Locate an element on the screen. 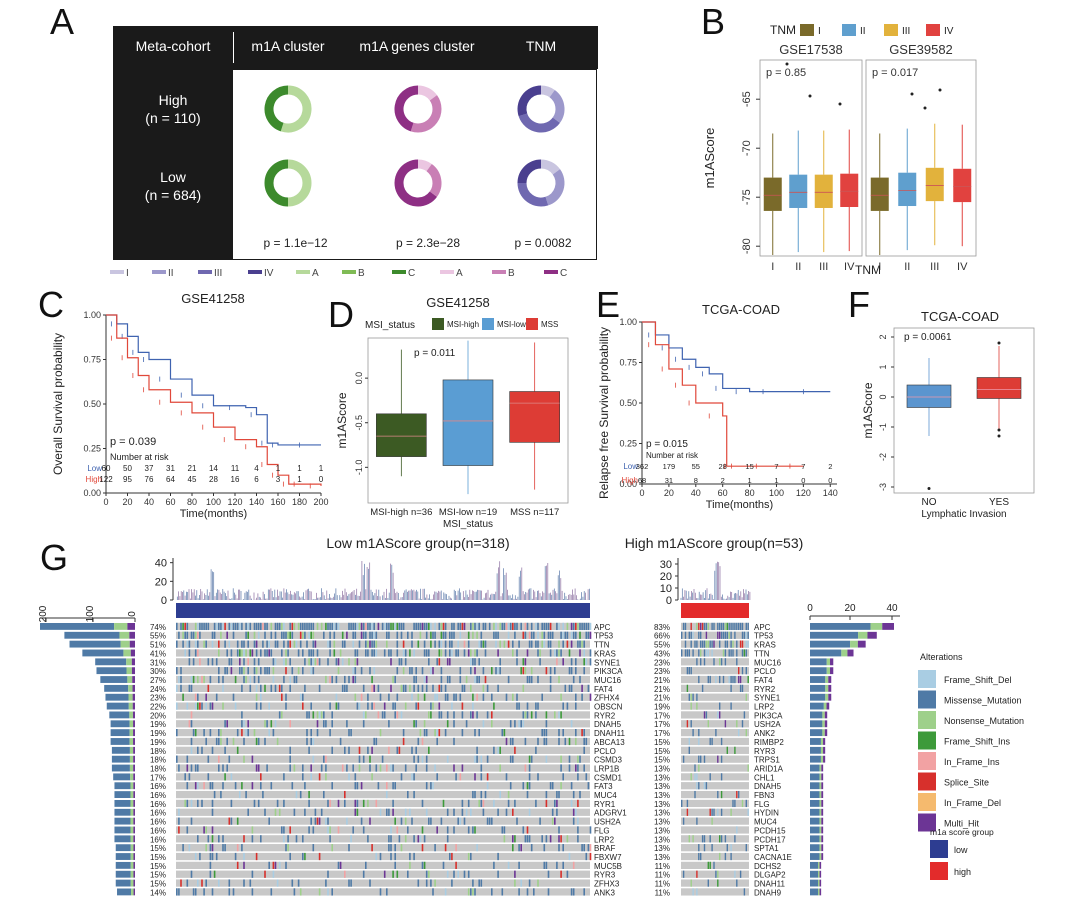 This screenshot has width=1080, height=919. high-gene-name: PCDH15 is located at coordinates (770, 830).